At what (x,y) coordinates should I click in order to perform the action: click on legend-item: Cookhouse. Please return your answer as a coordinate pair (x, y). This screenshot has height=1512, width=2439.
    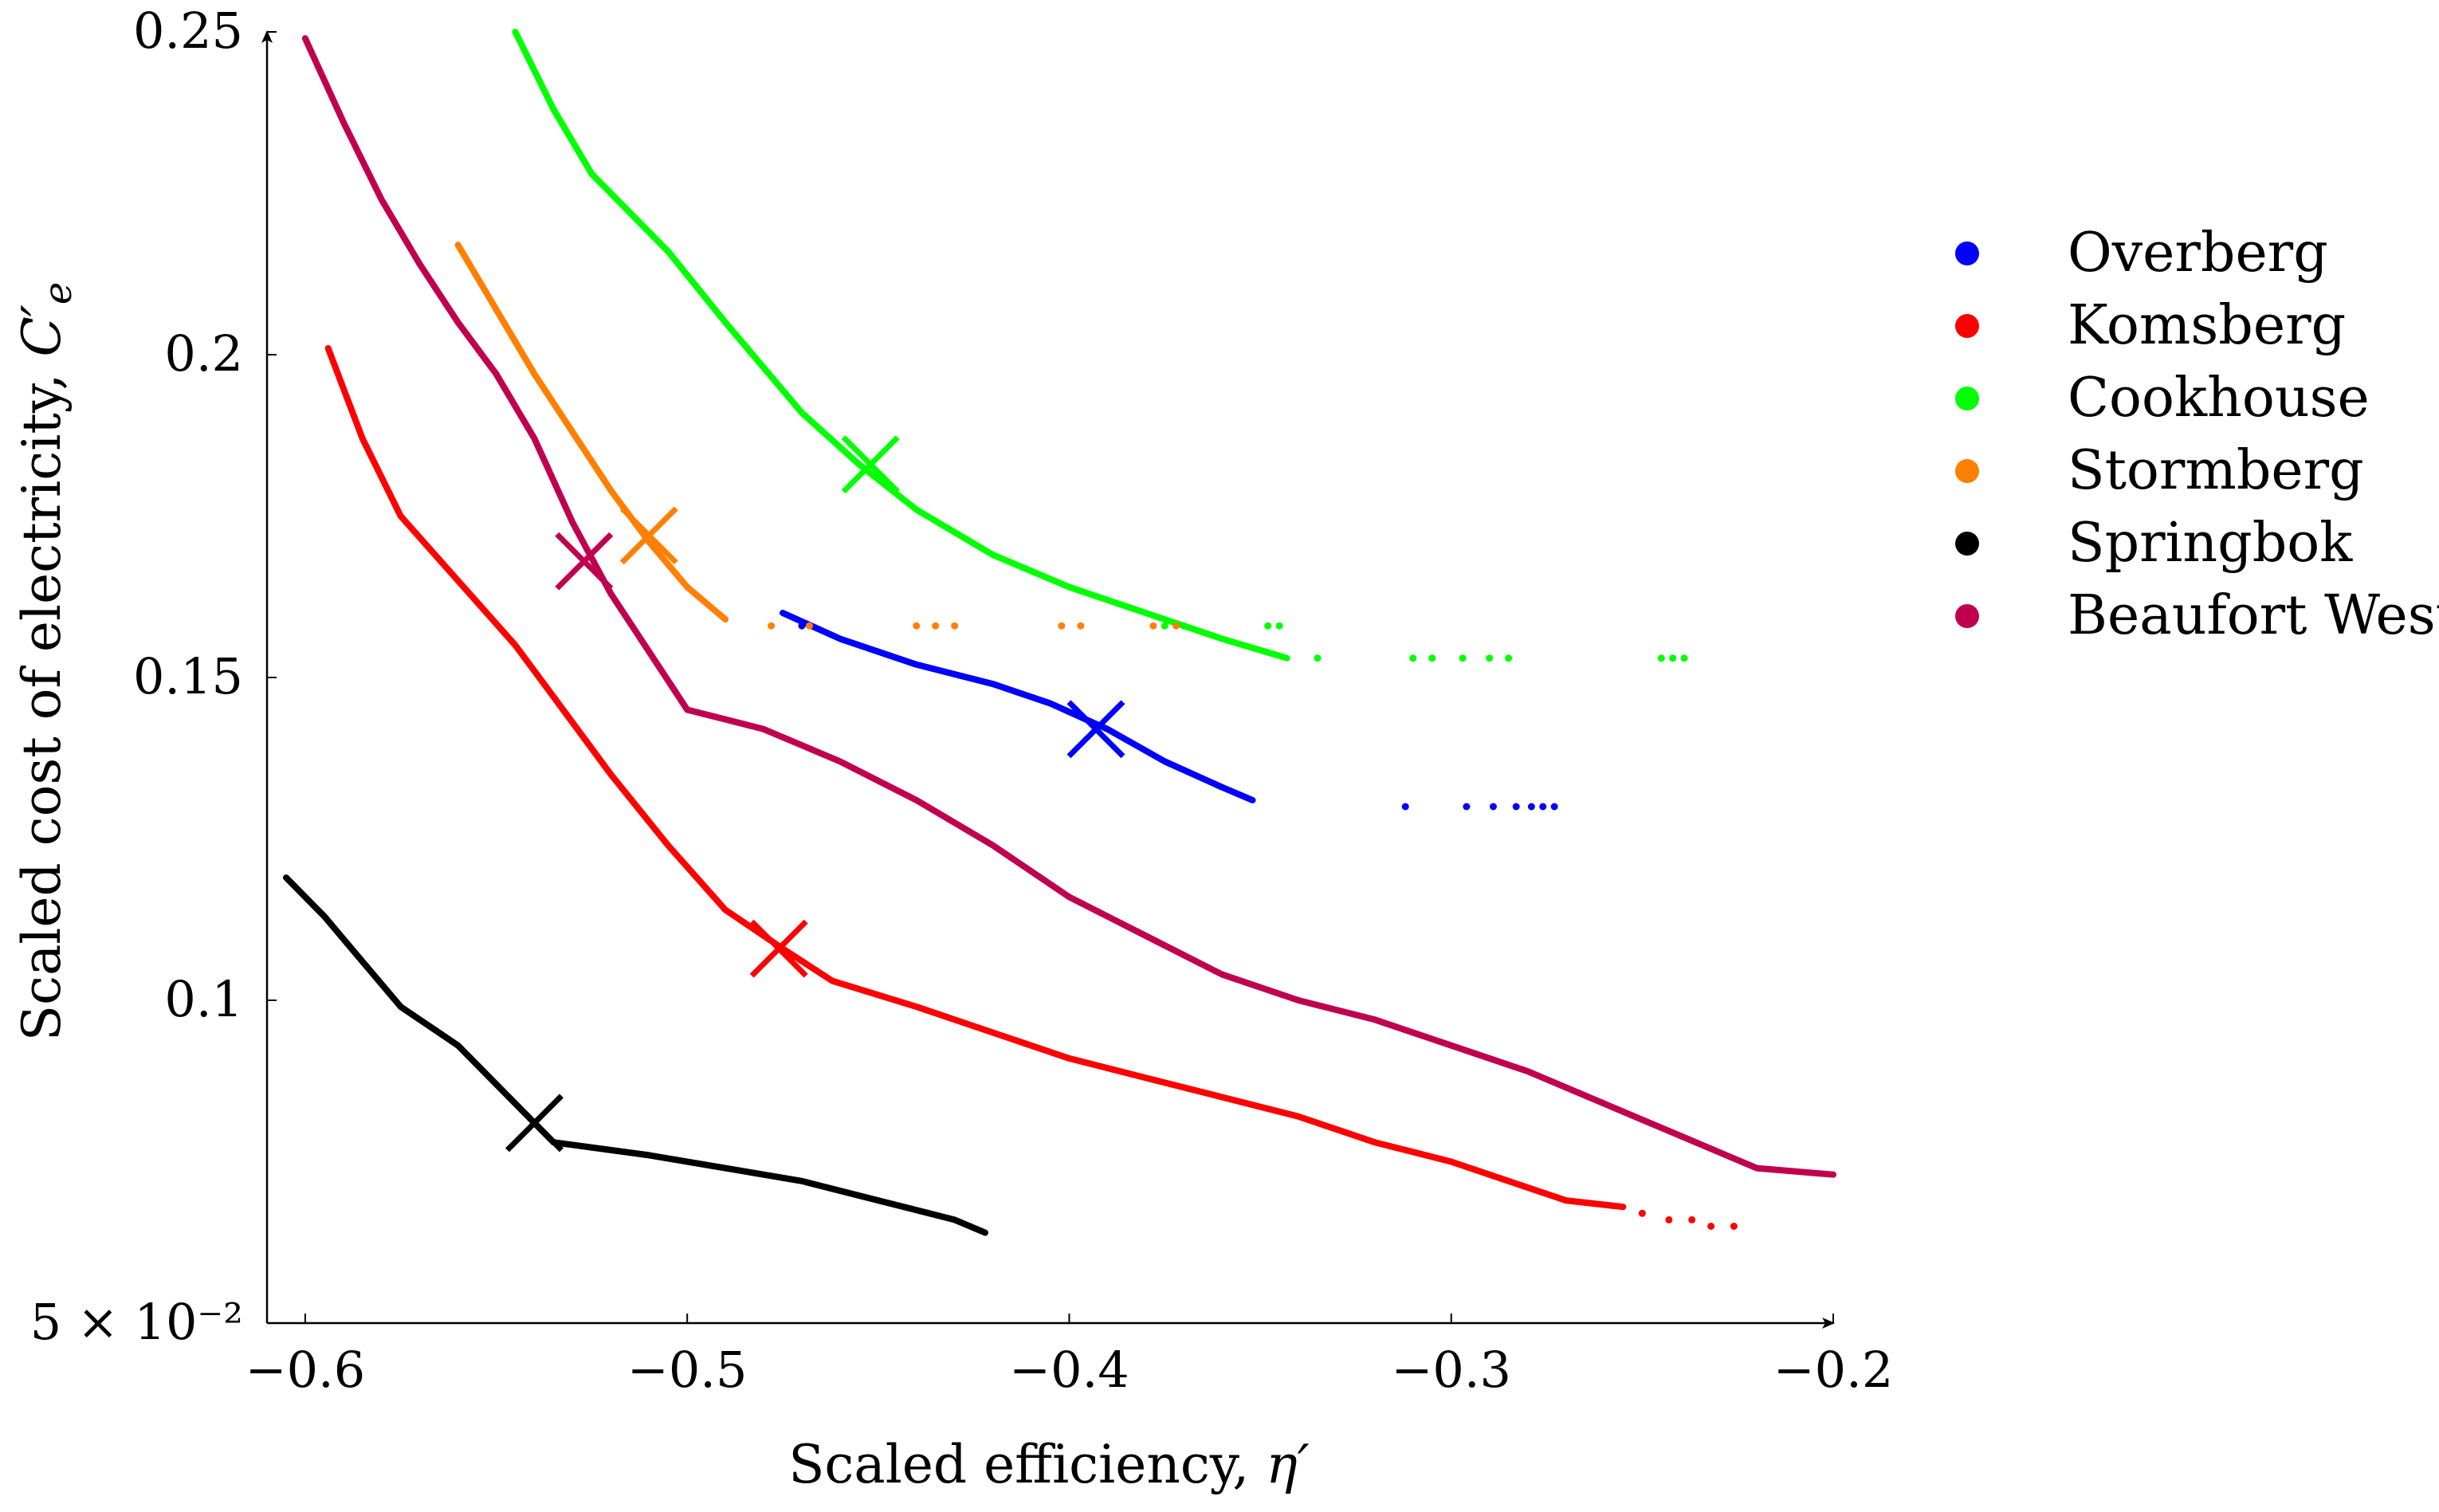
    Looking at the image, I should click on (2163, 398).